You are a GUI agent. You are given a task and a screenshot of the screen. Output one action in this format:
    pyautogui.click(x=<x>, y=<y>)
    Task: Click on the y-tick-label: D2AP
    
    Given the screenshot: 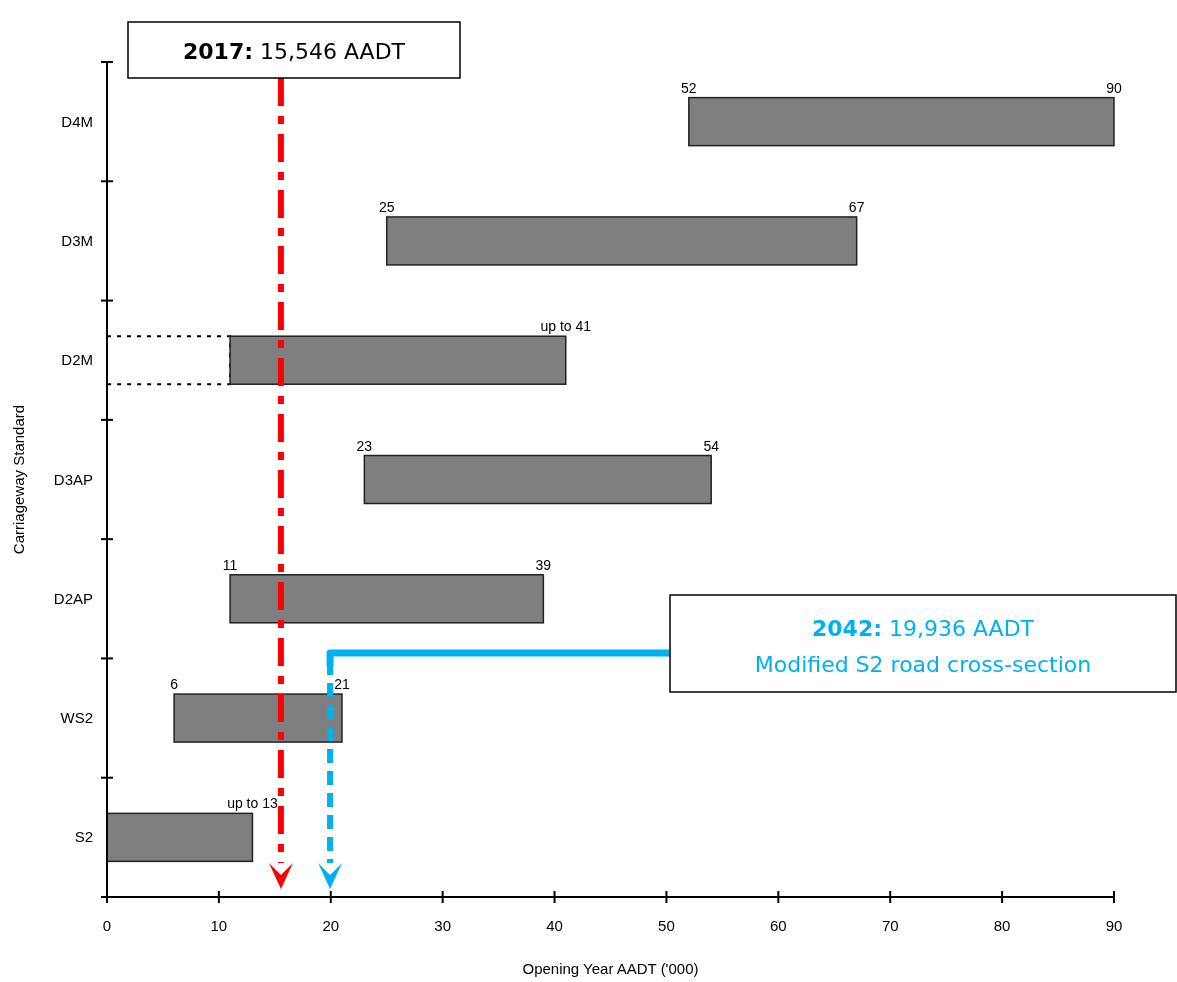 What is the action you would take?
    pyautogui.click(x=73, y=598)
    